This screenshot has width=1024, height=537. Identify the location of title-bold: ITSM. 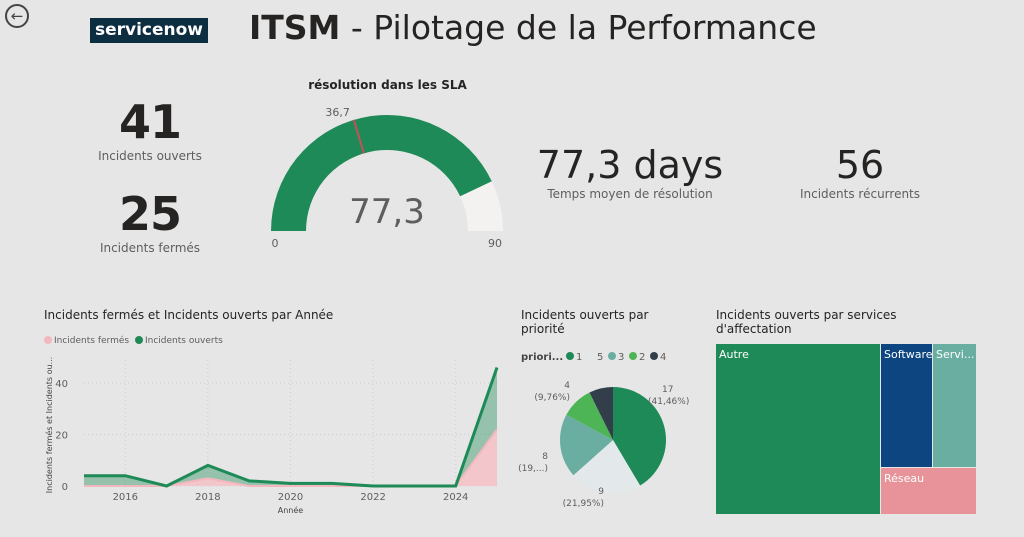
(295, 27).